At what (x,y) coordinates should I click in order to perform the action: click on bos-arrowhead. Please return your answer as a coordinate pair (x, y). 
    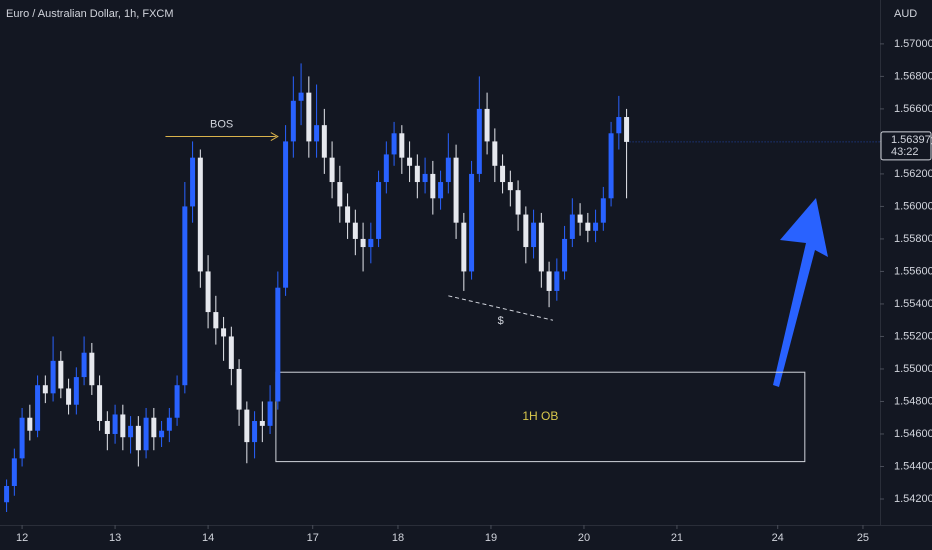
    Looking at the image, I should click on (274, 136).